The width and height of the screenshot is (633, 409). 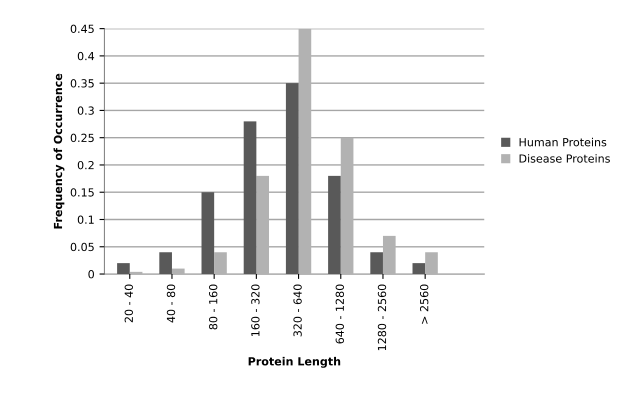 What do you see at coordinates (565, 158) in the screenshot?
I see `legend-label: Disease Proteins` at bounding box center [565, 158].